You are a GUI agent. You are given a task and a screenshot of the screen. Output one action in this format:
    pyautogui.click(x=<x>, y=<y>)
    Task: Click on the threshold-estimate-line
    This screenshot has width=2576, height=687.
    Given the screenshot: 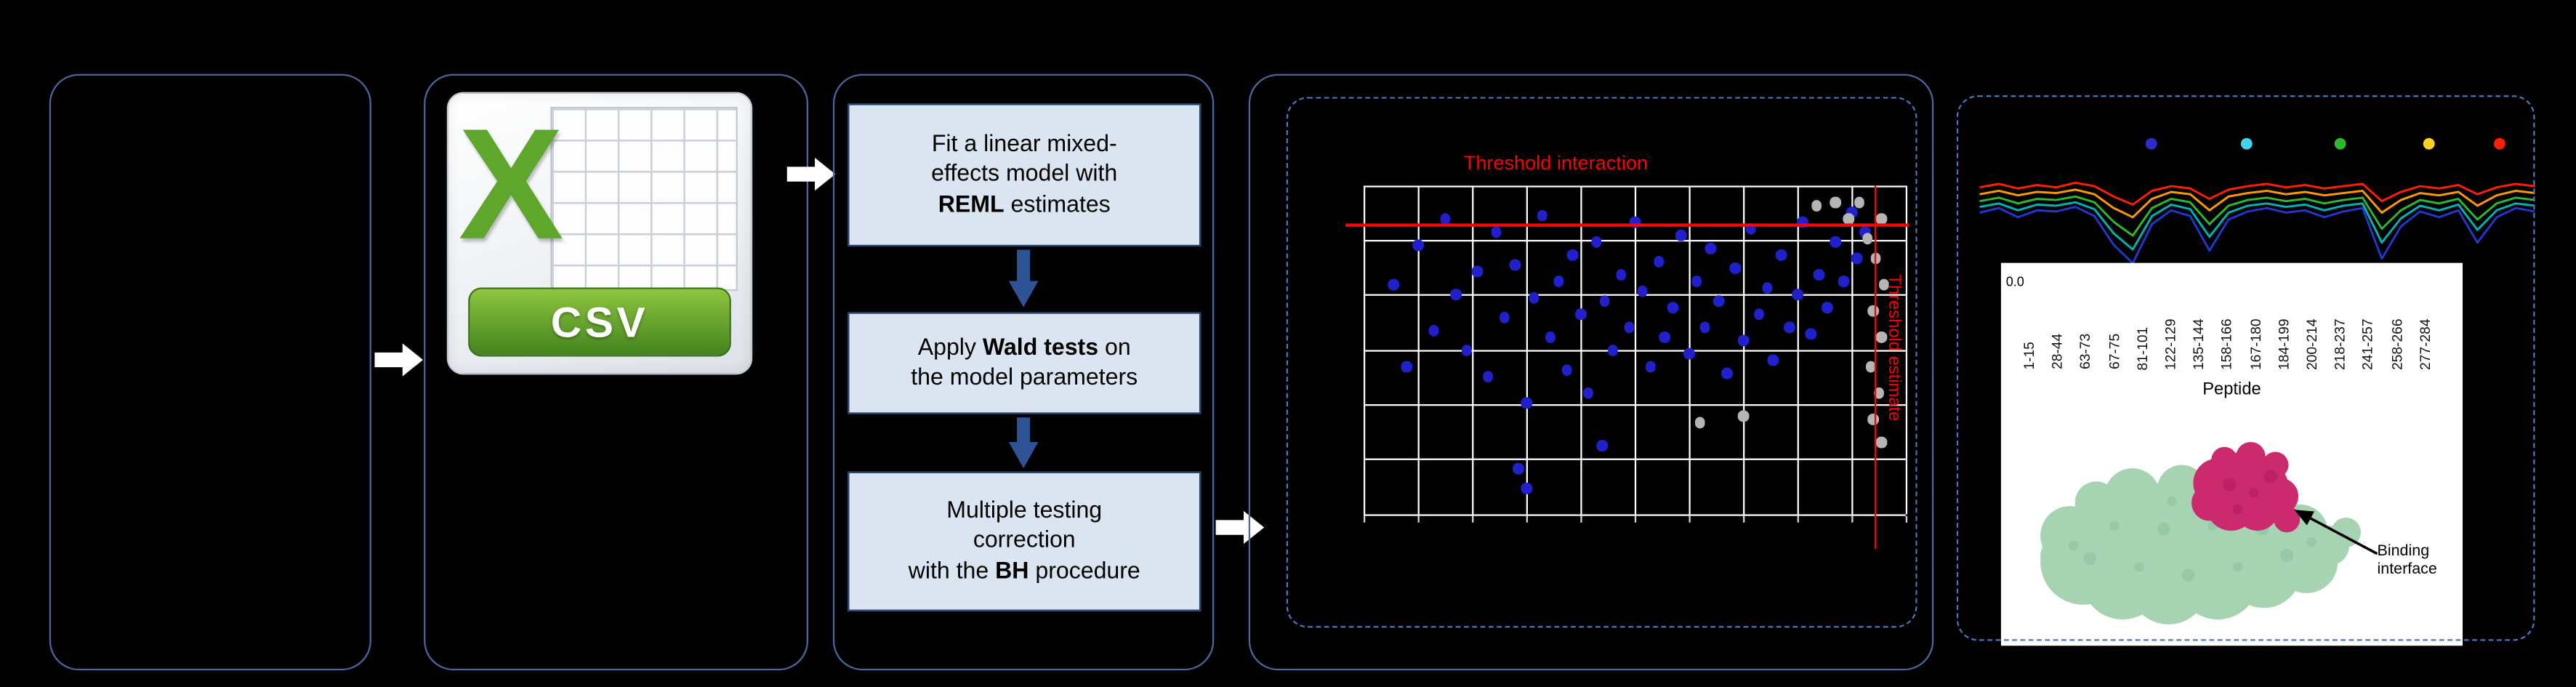 What is the action you would take?
    pyautogui.click(x=1875, y=367)
    